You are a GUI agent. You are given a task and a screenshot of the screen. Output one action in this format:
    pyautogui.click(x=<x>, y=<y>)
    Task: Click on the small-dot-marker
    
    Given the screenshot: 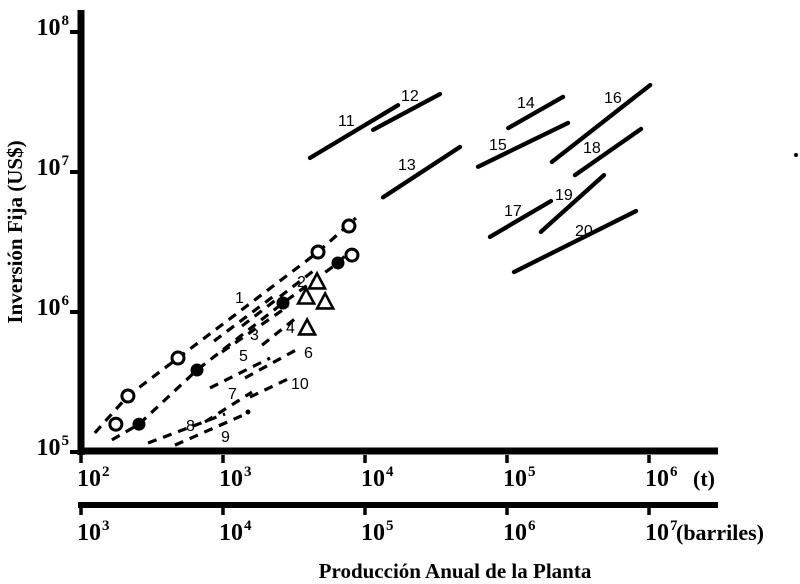 What is the action you would take?
    pyautogui.click(x=248, y=412)
    